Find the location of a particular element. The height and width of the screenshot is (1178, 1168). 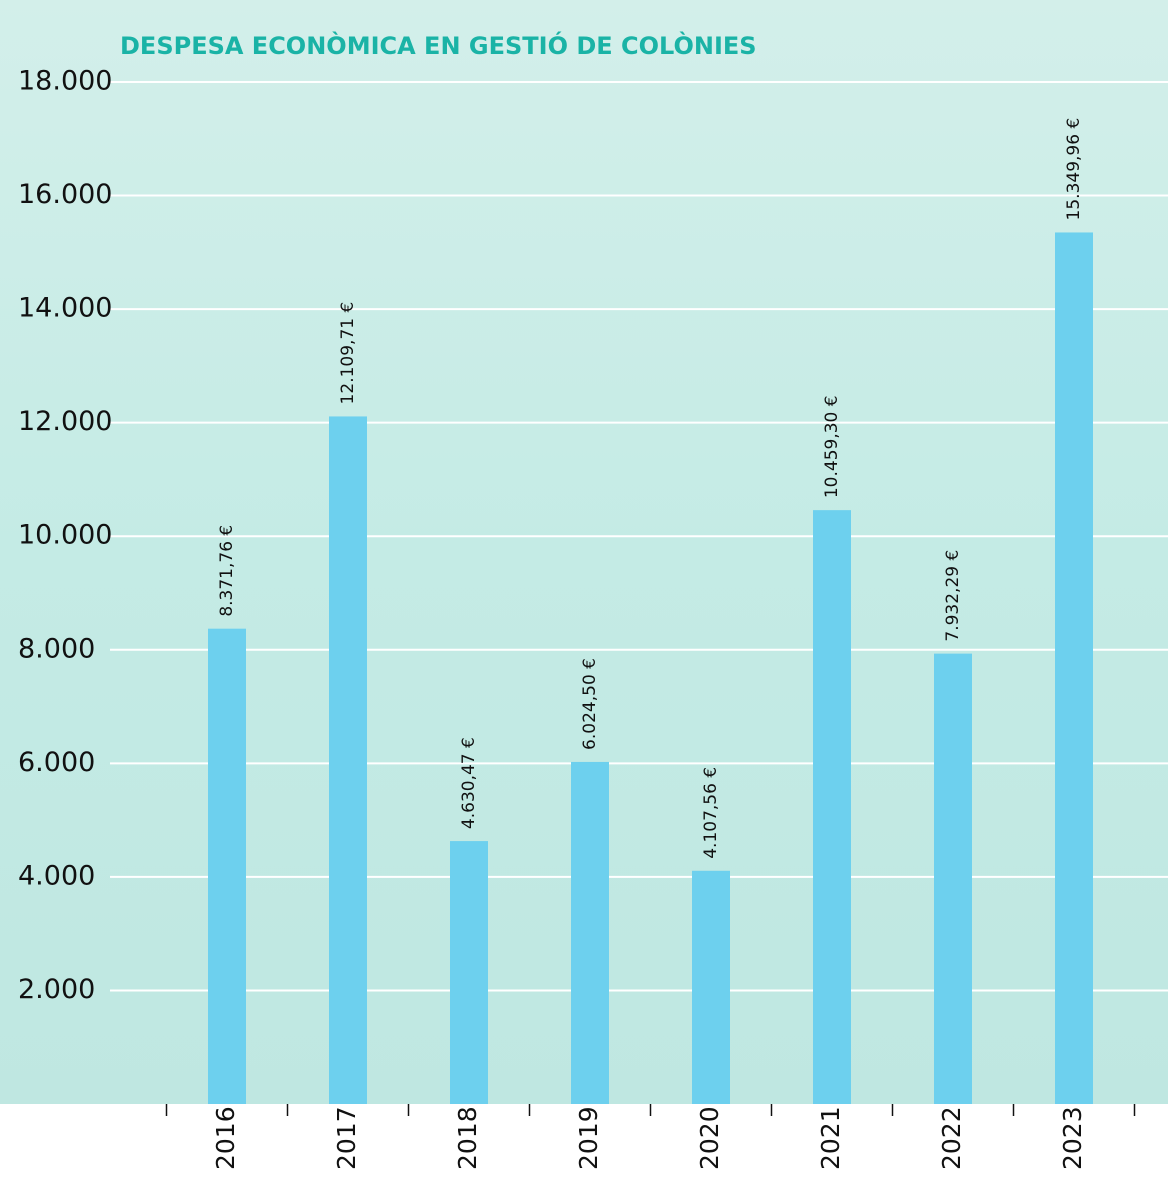

y-tick-label: 4.000 is located at coordinates (56, 875).